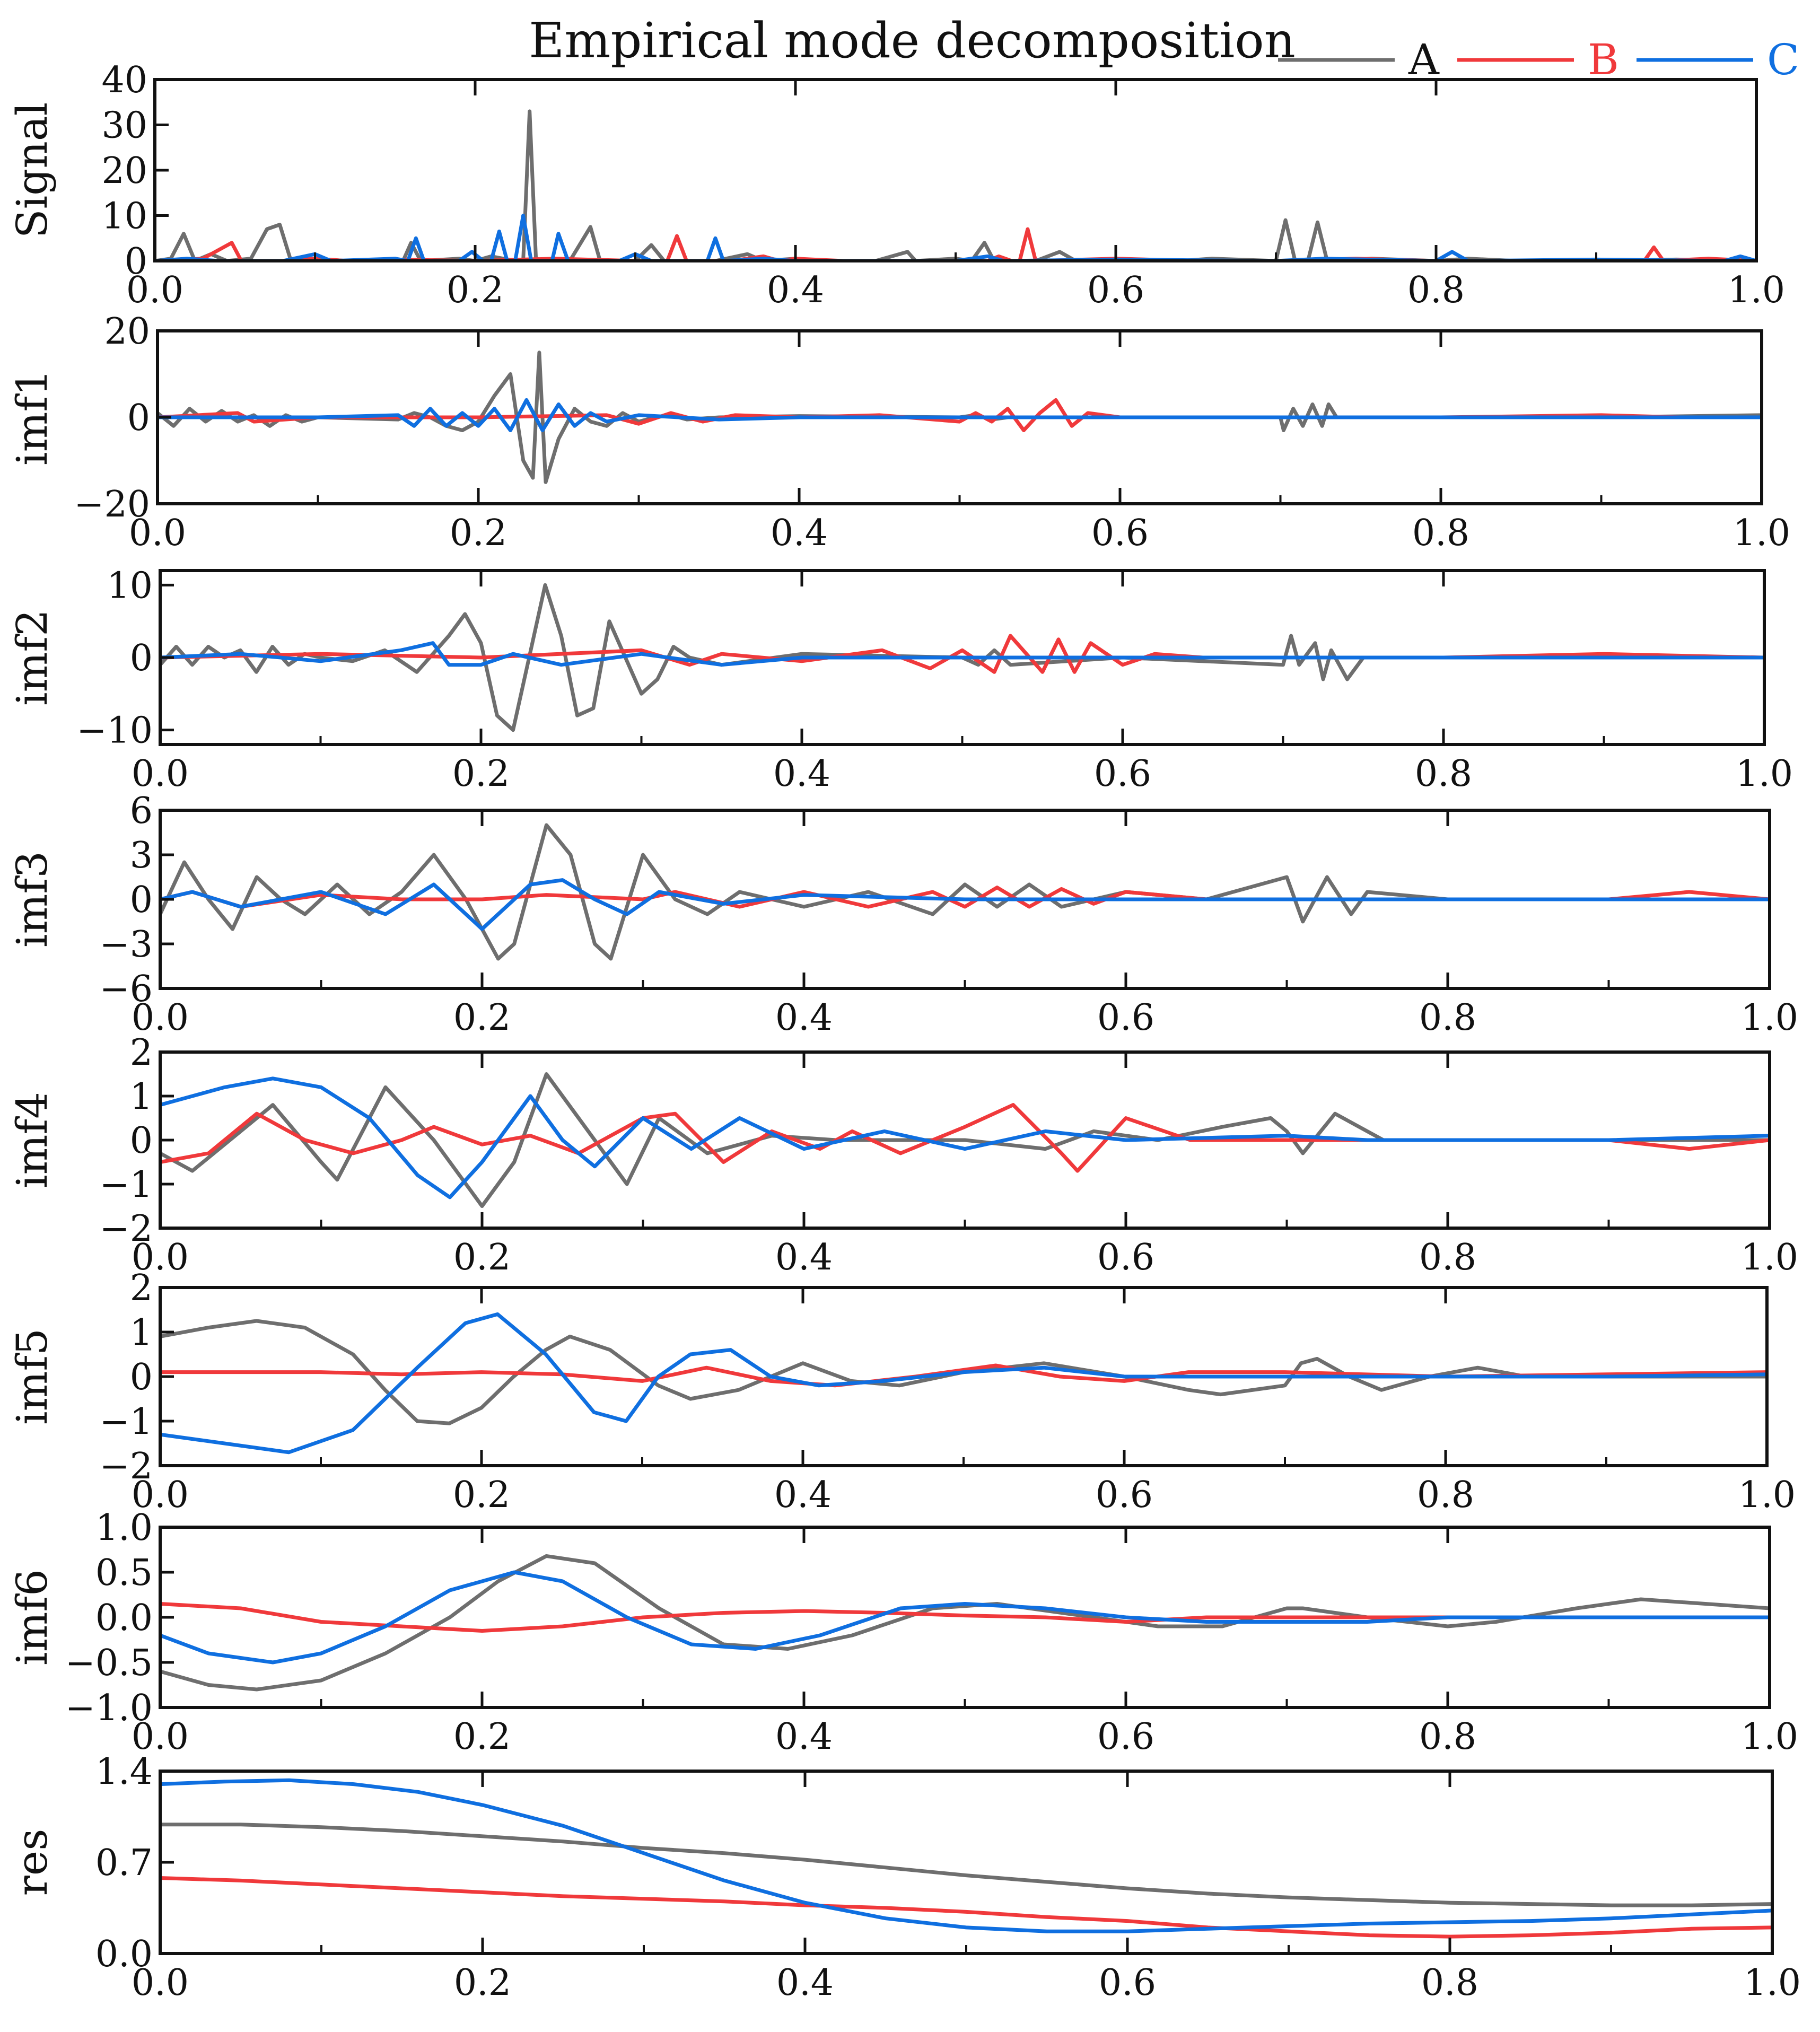 This screenshot has width=1820, height=2032. Describe the element at coordinates (32, 417) in the screenshot. I see `y-axis-label: imf1` at that location.